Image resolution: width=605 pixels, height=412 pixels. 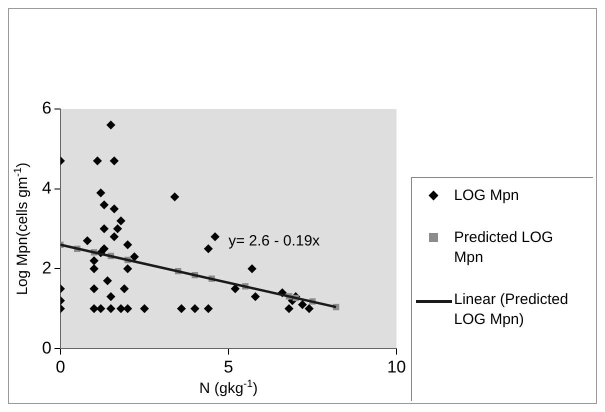 What do you see at coordinates (512, 310) in the screenshot?
I see `legend-label: Linear (Predicted LOG Mpn)` at bounding box center [512, 310].